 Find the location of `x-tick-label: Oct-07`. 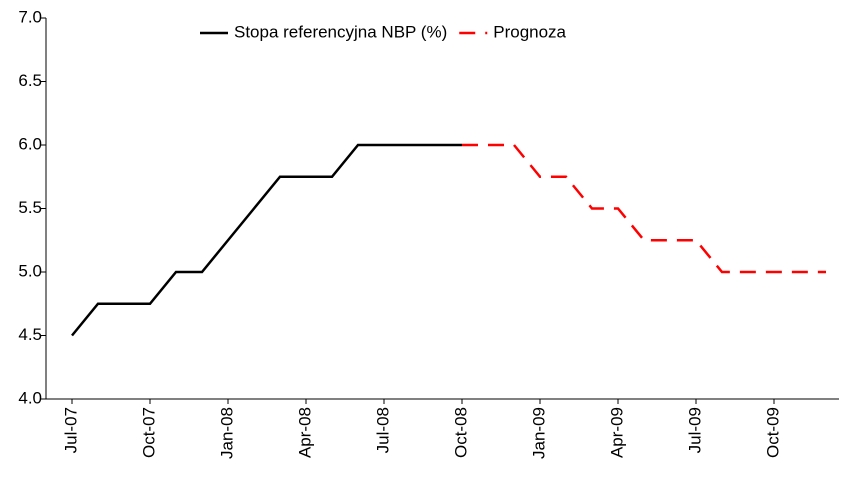

x-tick-label: Oct-07 is located at coordinates (148, 432).